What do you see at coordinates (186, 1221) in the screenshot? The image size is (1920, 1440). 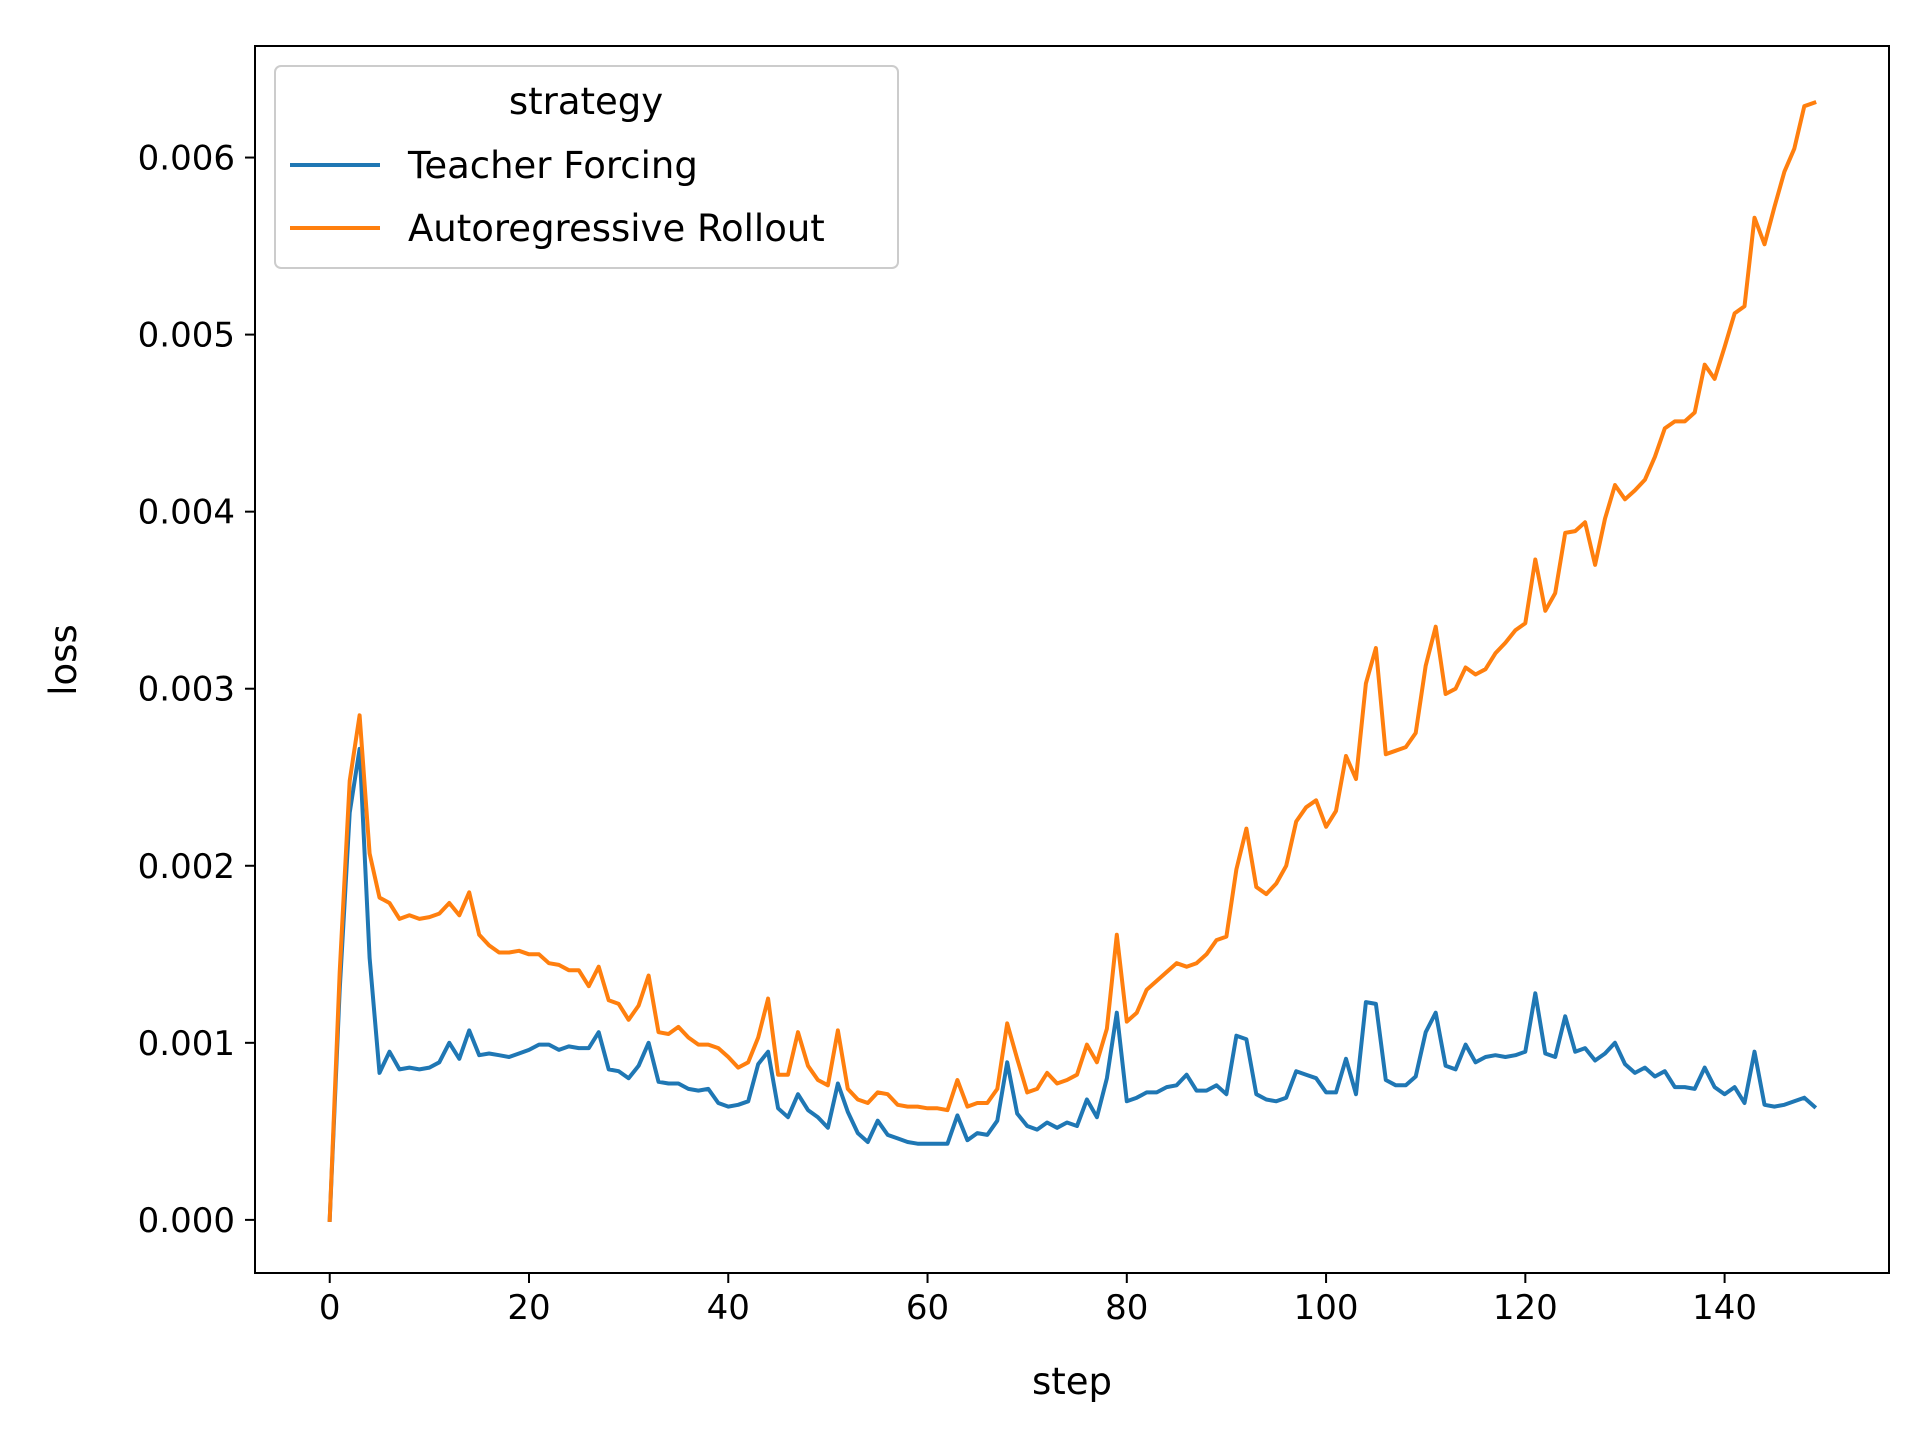 I see `y-tick-label: 0.000` at bounding box center [186, 1221].